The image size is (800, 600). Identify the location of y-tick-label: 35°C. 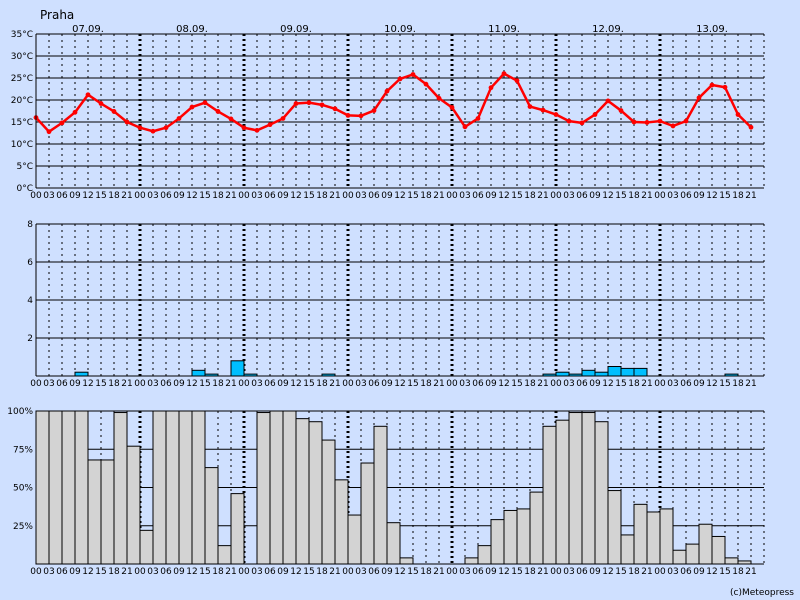
(22, 35).